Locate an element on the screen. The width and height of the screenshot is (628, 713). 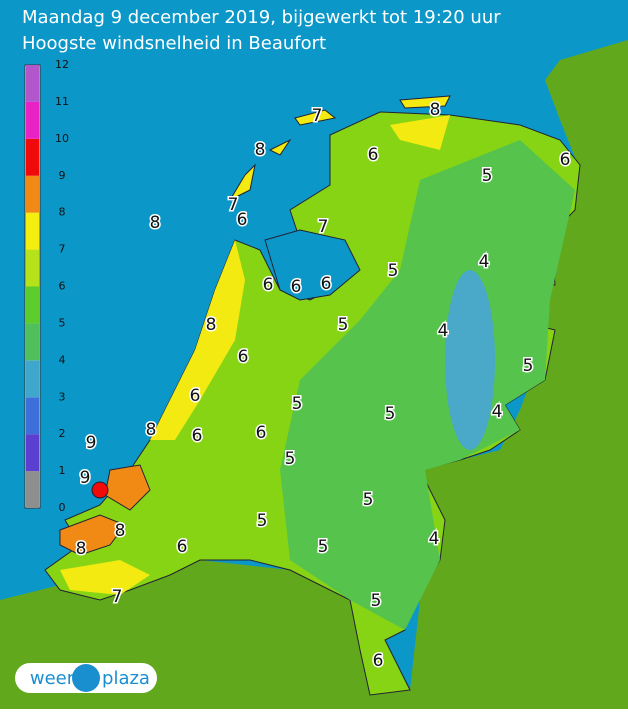
legend-label: 4 is located at coordinates (62, 359).